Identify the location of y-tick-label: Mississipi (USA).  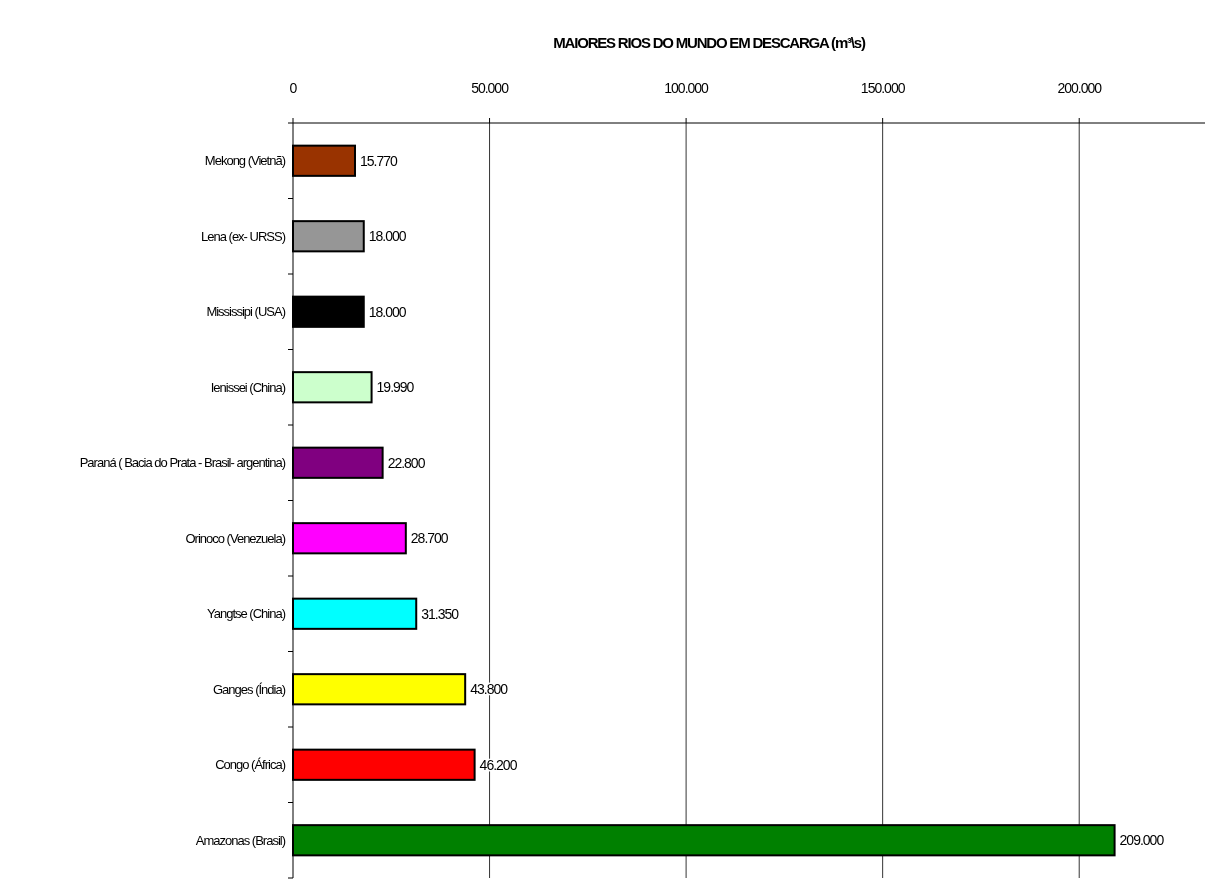
(246, 312).